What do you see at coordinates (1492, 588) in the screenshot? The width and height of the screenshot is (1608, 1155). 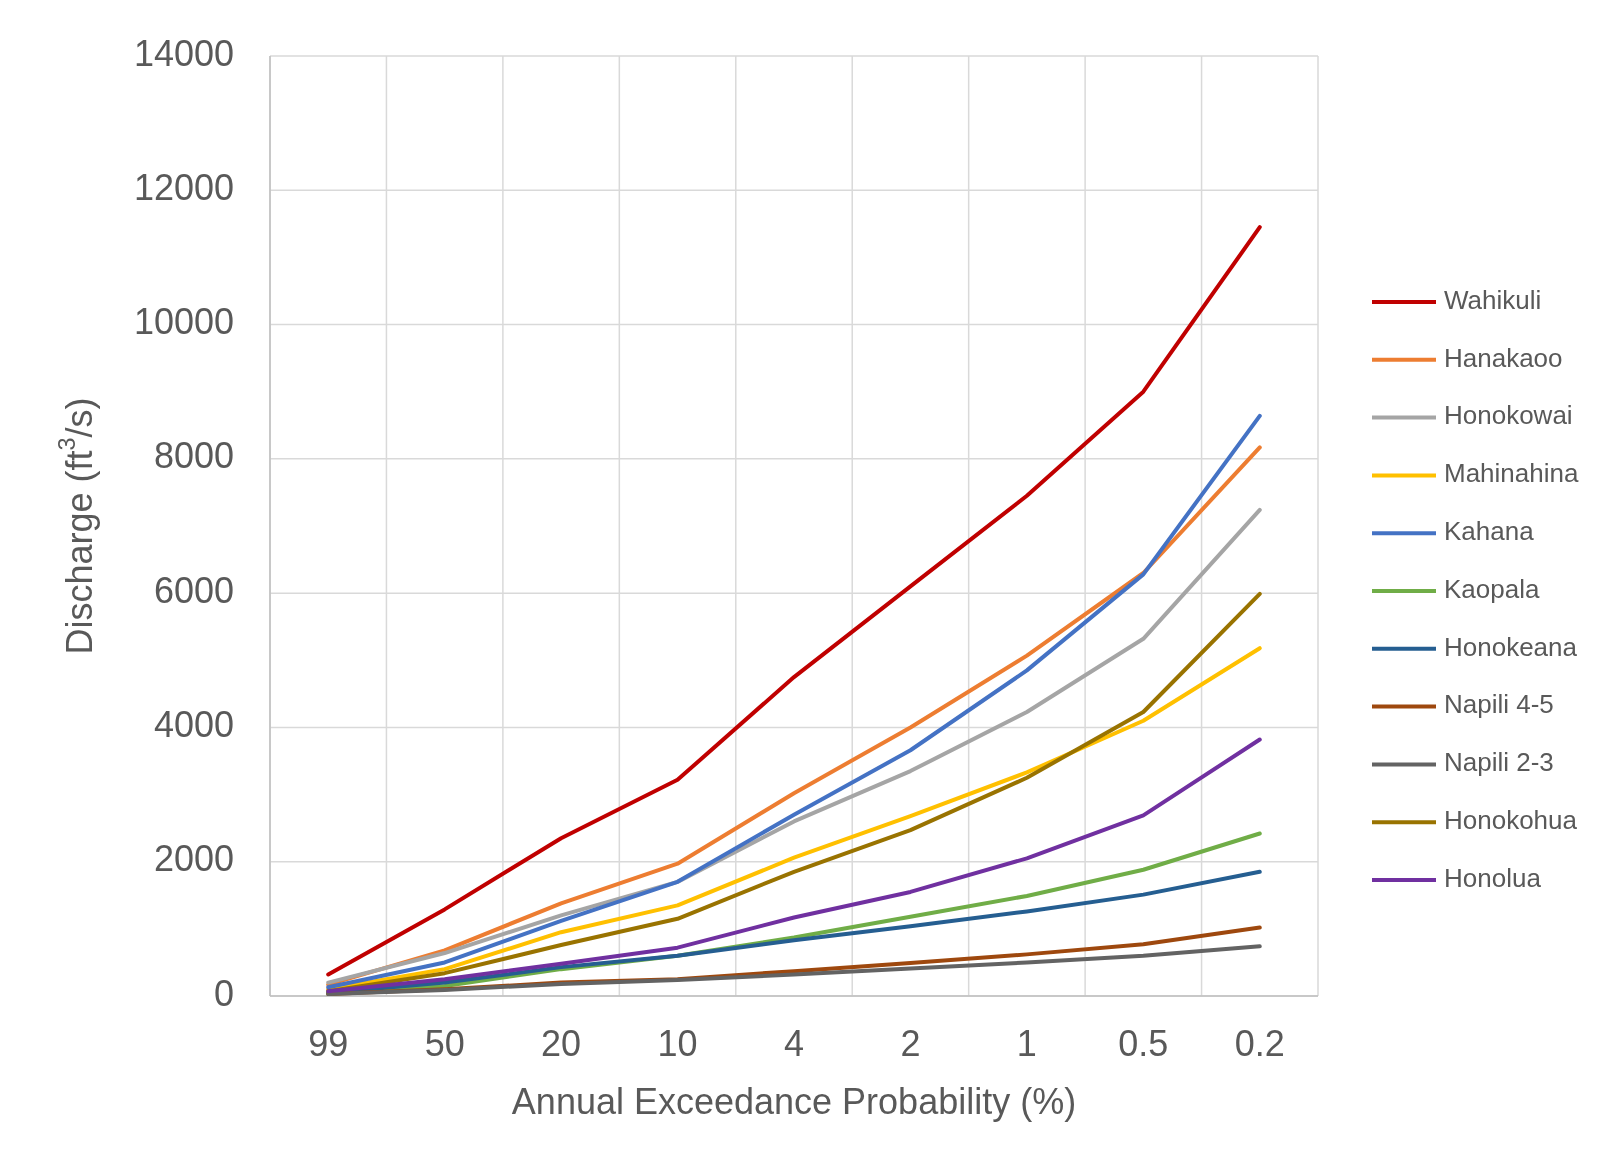 I see `legend-label: Kaopala` at bounding box center [1492, 588].